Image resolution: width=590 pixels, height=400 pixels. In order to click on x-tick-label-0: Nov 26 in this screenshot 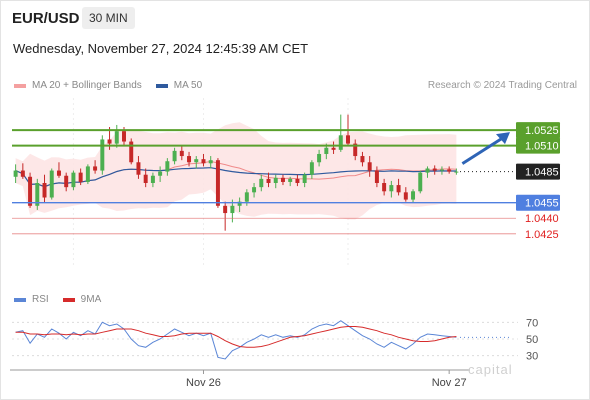, I will do `click(203, 383)`.